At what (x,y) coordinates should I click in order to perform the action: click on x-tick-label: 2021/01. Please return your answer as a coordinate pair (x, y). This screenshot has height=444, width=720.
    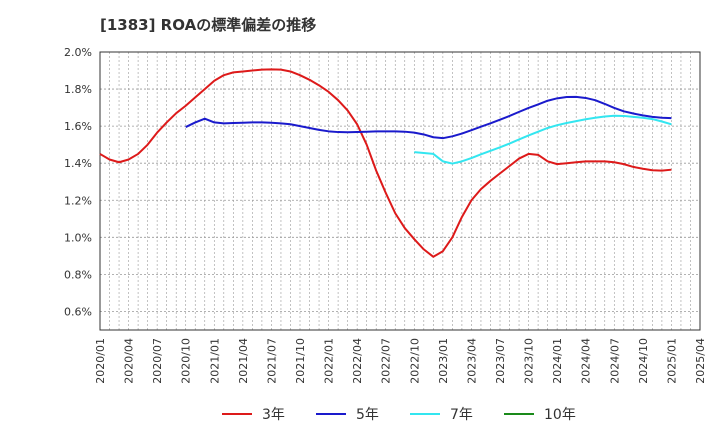
    Looking at the image, I should click on (214, 361).